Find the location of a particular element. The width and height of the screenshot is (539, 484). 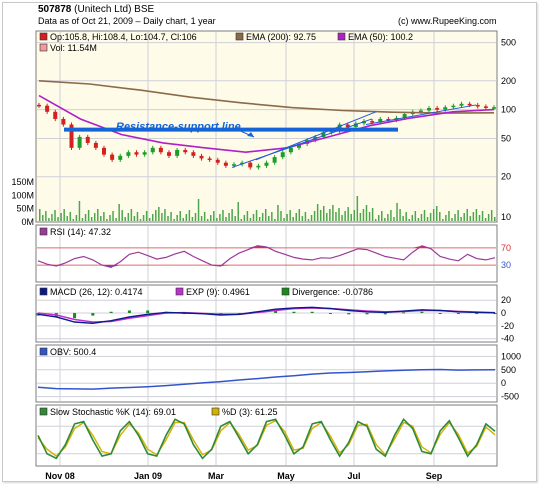

price-tick-label: 500 is located at coordinates (508, 43).